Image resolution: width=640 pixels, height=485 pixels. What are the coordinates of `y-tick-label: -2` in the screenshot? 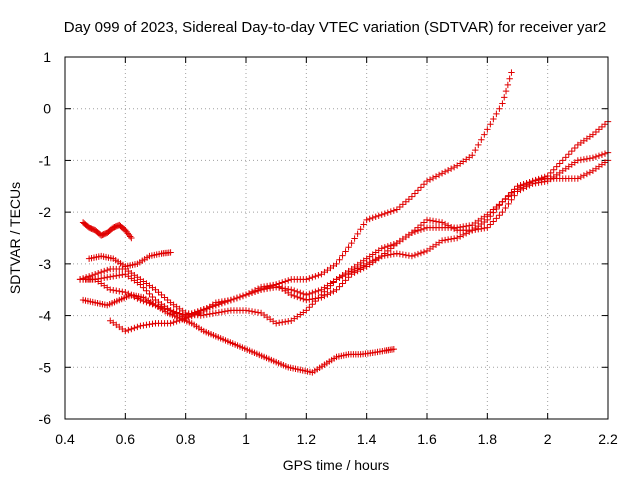 It's located at (45, 212).